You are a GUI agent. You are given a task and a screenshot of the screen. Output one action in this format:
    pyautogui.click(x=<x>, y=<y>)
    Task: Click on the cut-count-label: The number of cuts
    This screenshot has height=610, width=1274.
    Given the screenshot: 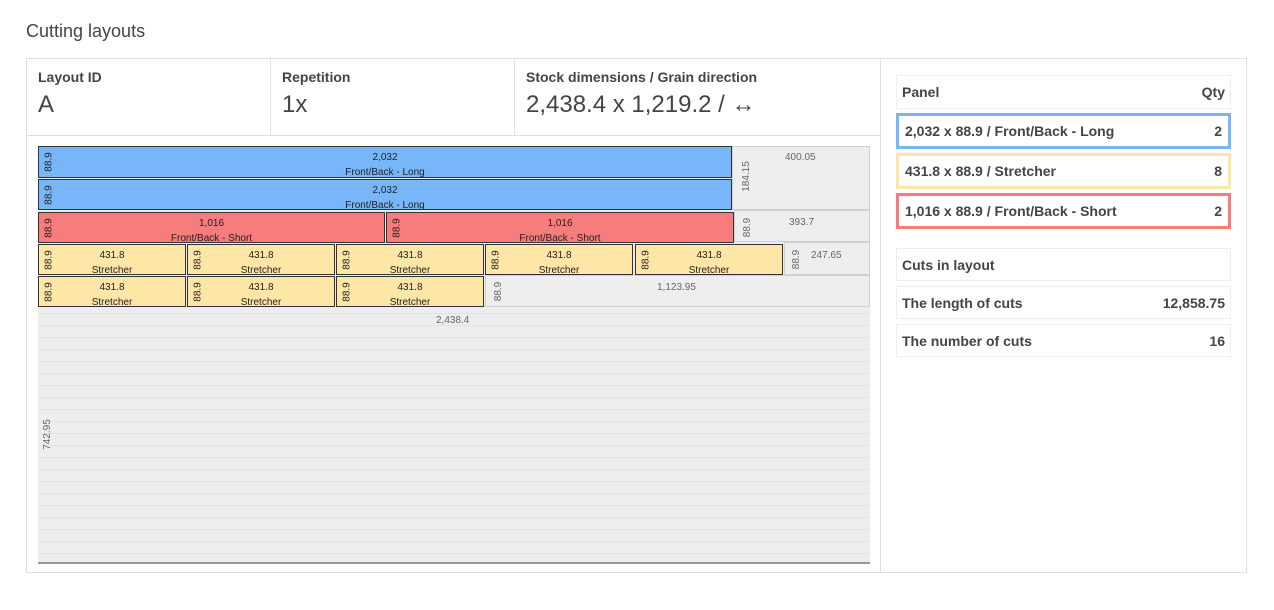 What is the action you would take?
    pyautogui.click(x=967, y=340)
    